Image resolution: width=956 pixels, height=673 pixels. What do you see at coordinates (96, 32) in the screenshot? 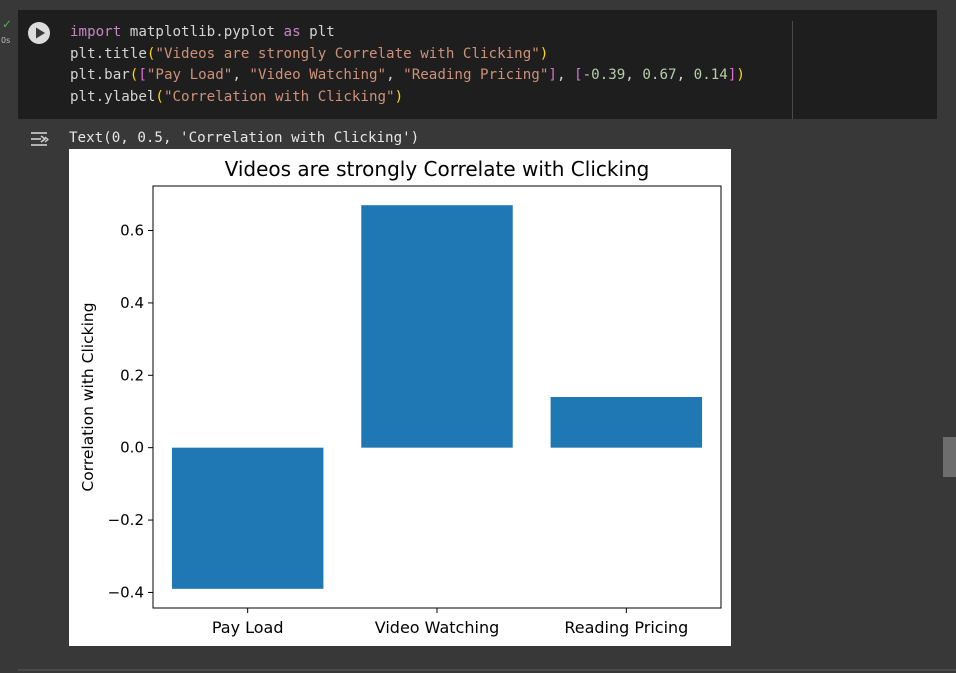
I see `code-token-keyword: import` at bounding box center [96, 32].